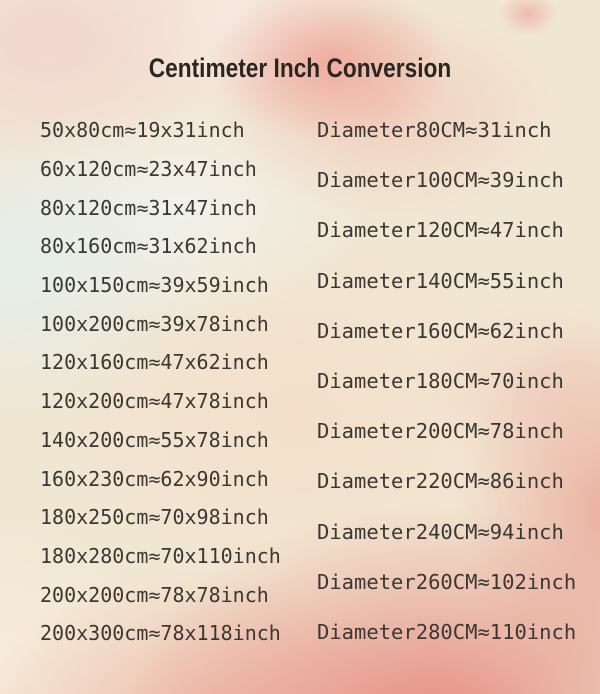 This screenshot has height=694, width=600. I want to click on diameter-conversion-row: Diameter260CM≈102inch, so click(447, 581).